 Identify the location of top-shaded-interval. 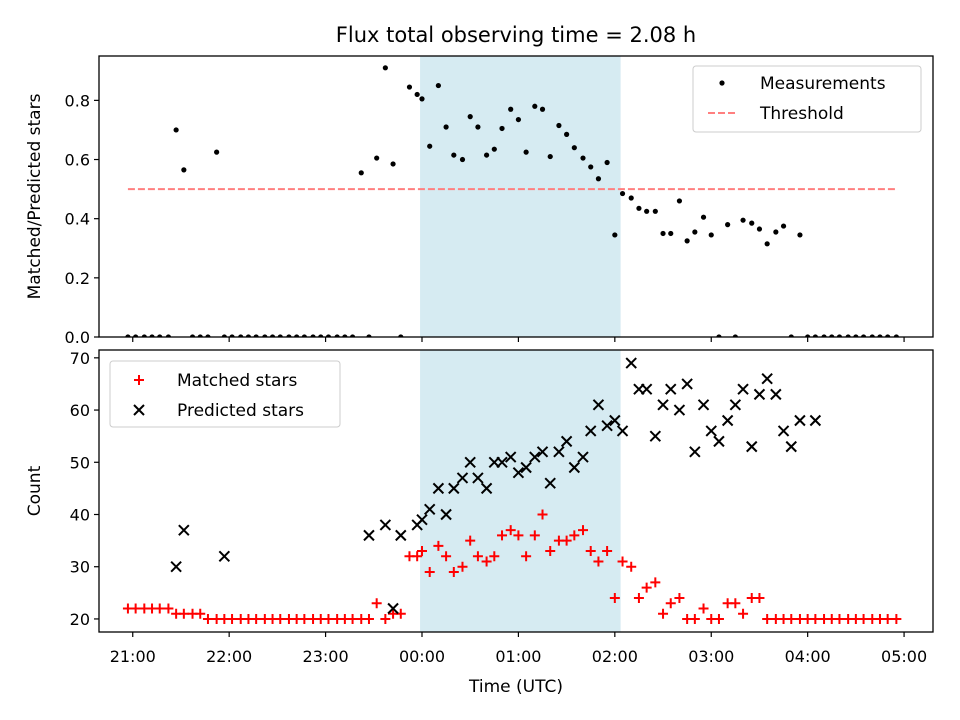
(520, 196).